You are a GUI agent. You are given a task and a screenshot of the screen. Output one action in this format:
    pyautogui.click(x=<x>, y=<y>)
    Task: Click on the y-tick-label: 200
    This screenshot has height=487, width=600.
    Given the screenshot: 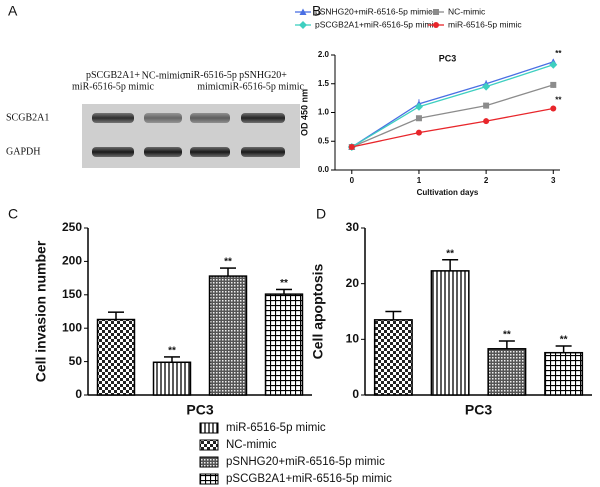 What is the action you would take?
    pyautogui.click(x=72, y=261)
    